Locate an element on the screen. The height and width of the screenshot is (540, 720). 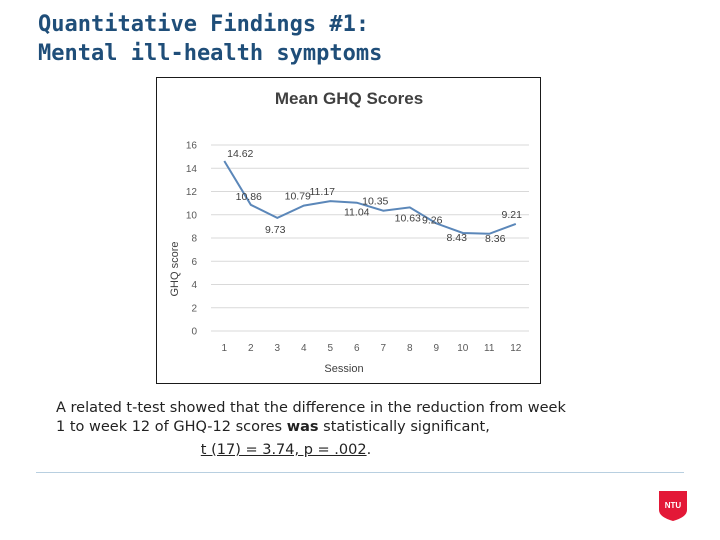
y-tick-label: 14 is located at coordinates (192, 169).